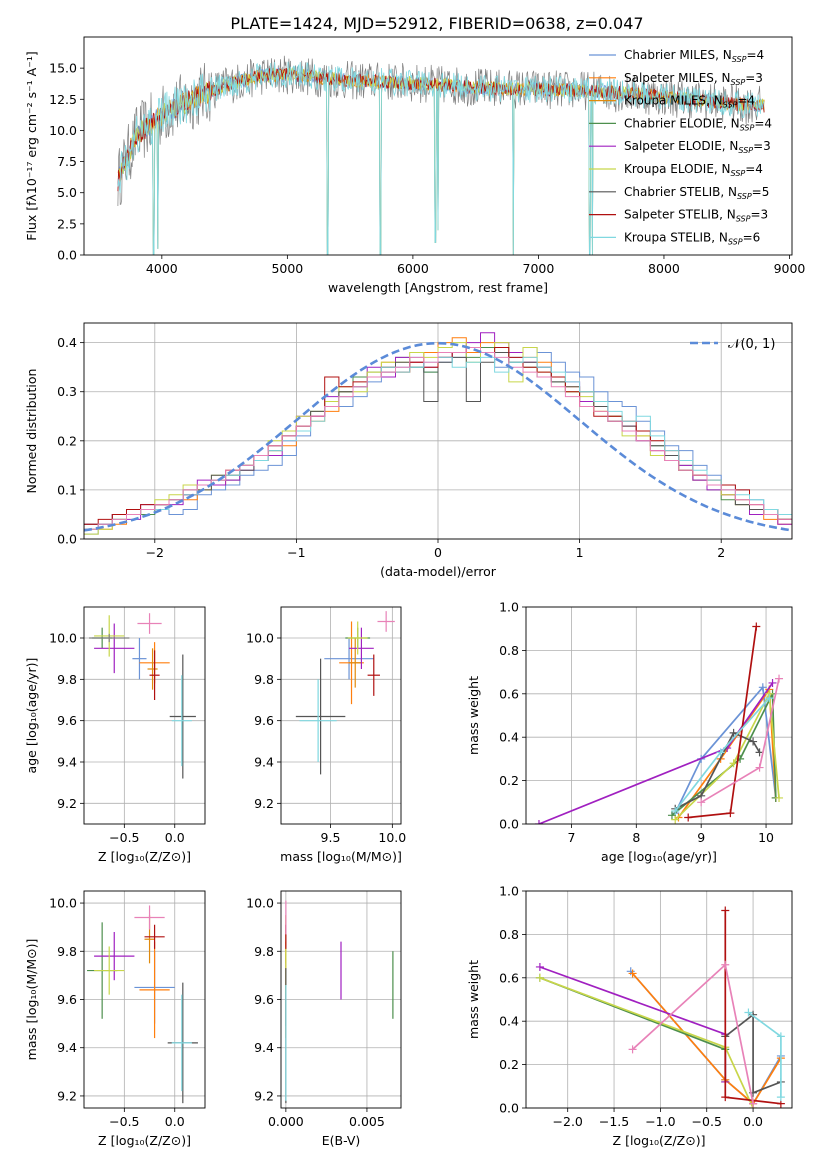  Describe the element at coordinates (63, 68) in the screenshot. I see `spectrum-ytick-label: 15.0` at that location.